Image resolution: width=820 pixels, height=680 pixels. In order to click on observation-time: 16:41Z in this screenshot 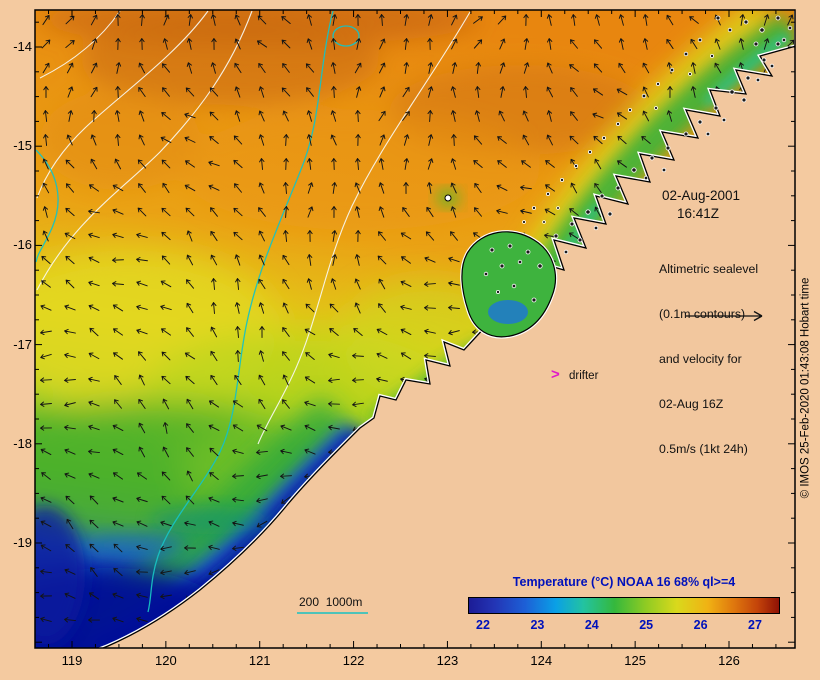, I will do `click(698, 213)`.